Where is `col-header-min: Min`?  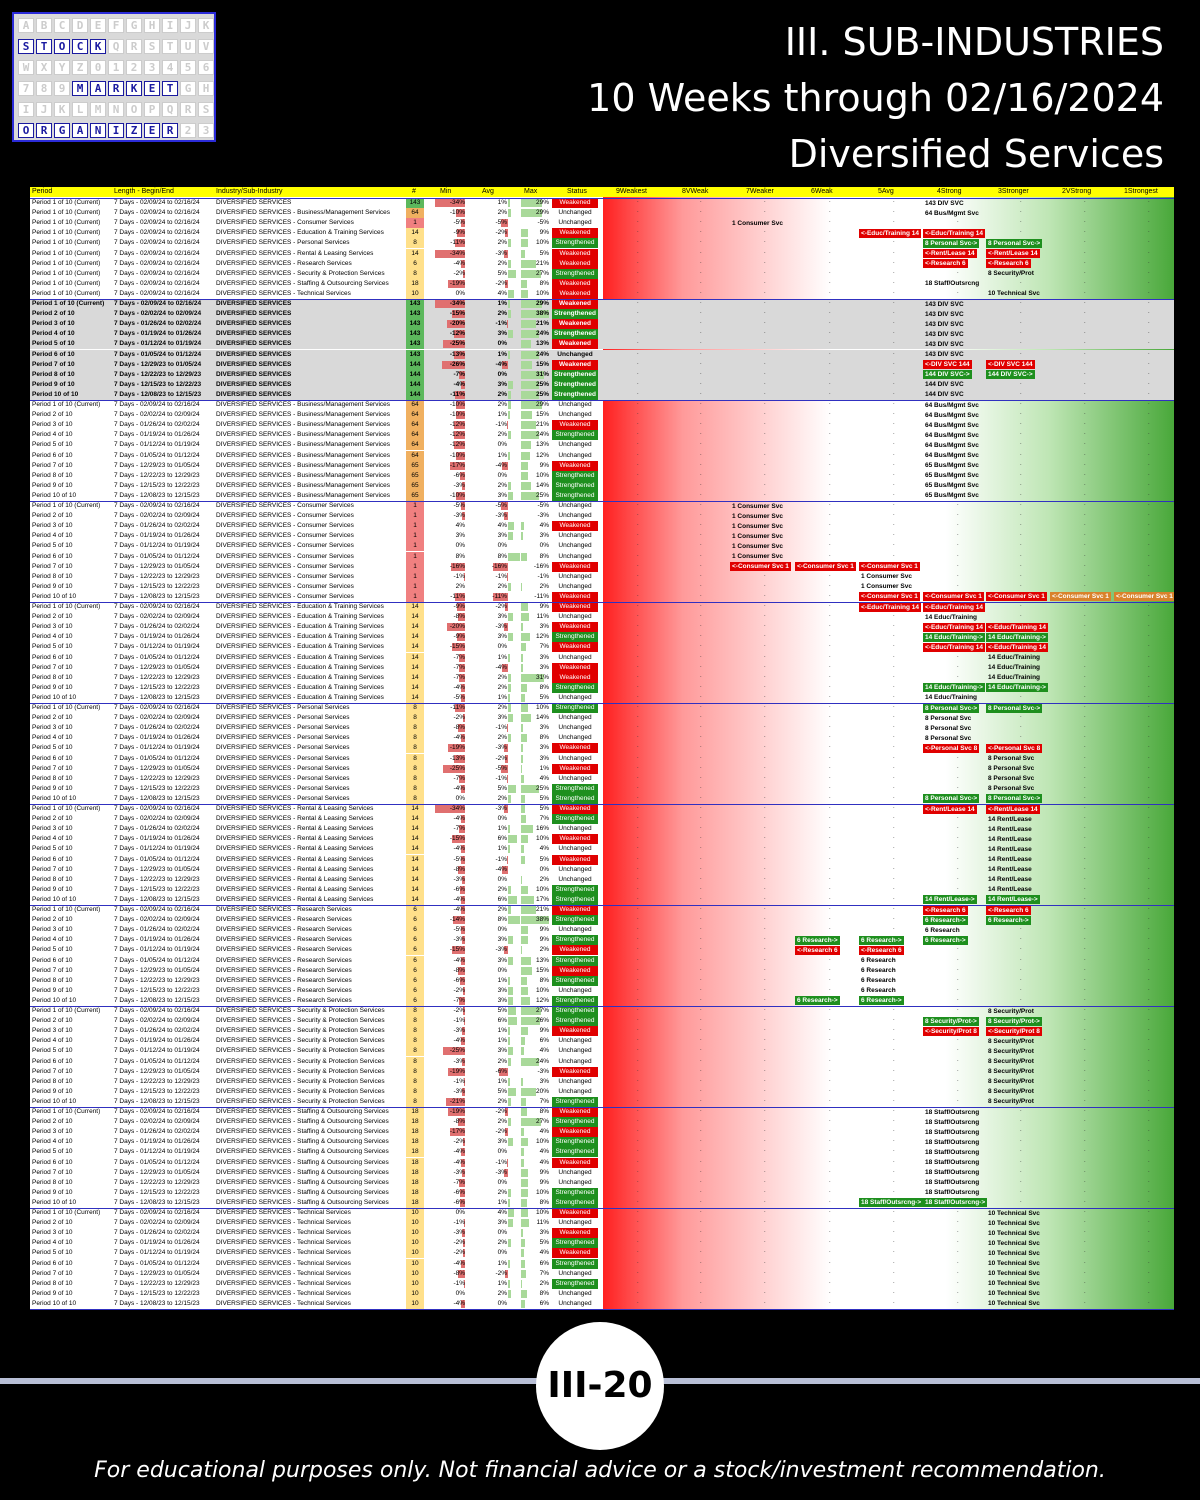
col-header-min: Min is located at coordinates (446, 191).